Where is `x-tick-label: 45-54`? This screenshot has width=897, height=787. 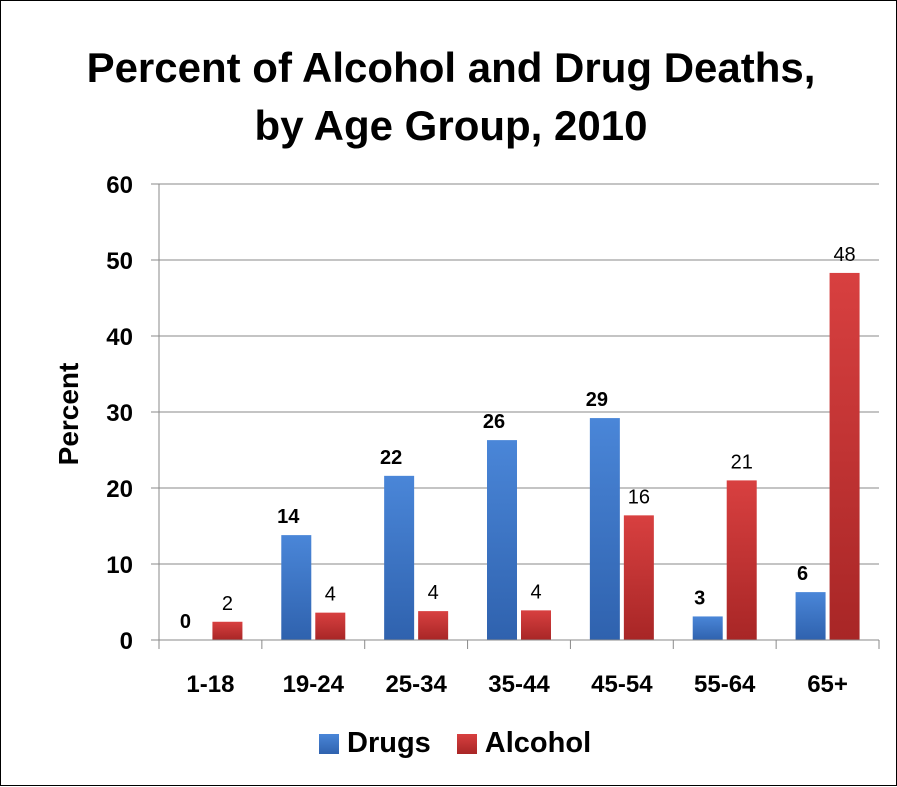 x-tick-label: 45-54 is located at coordinates (622, 684).